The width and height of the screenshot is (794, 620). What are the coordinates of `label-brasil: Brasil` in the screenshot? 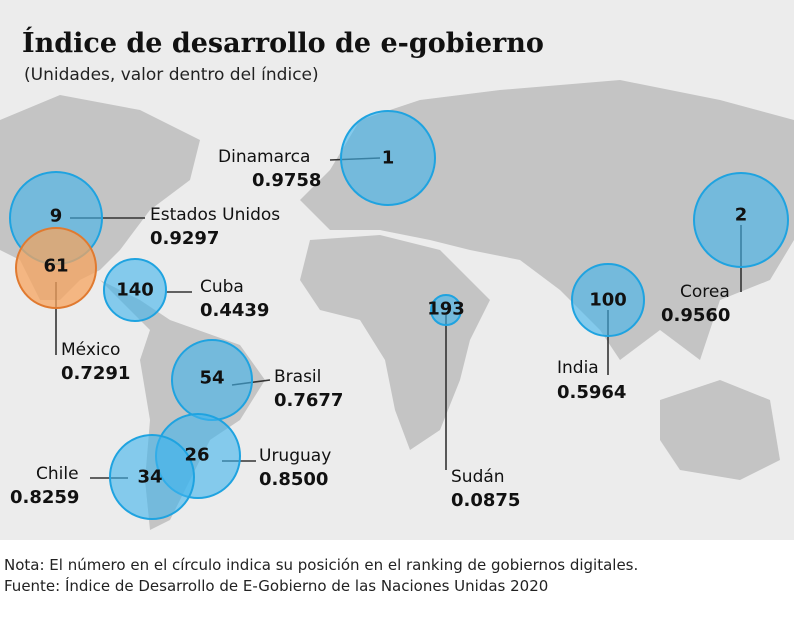 It's located at (297, 377).